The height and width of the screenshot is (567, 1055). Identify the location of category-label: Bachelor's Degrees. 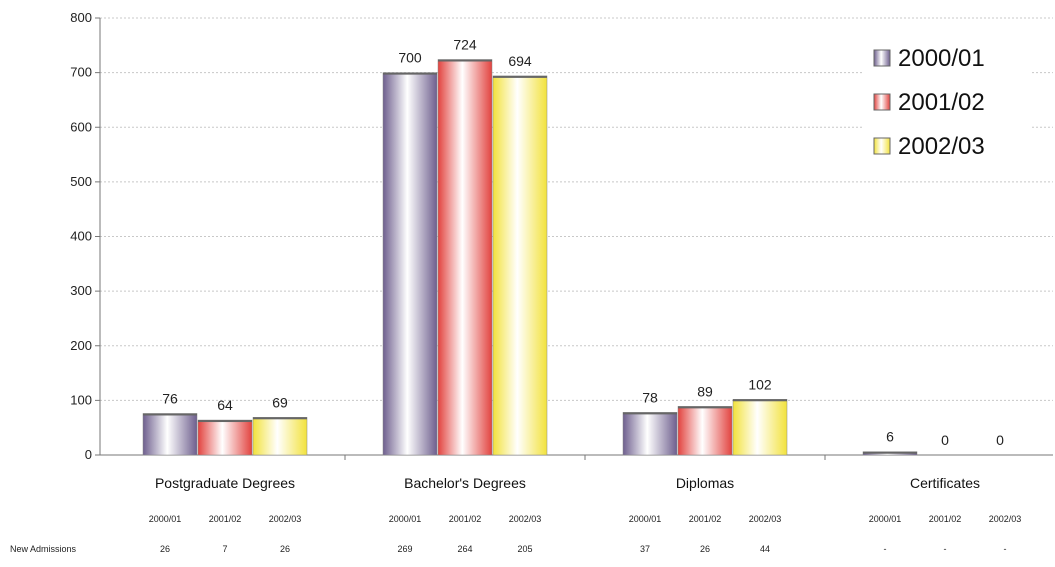
(465, 483).